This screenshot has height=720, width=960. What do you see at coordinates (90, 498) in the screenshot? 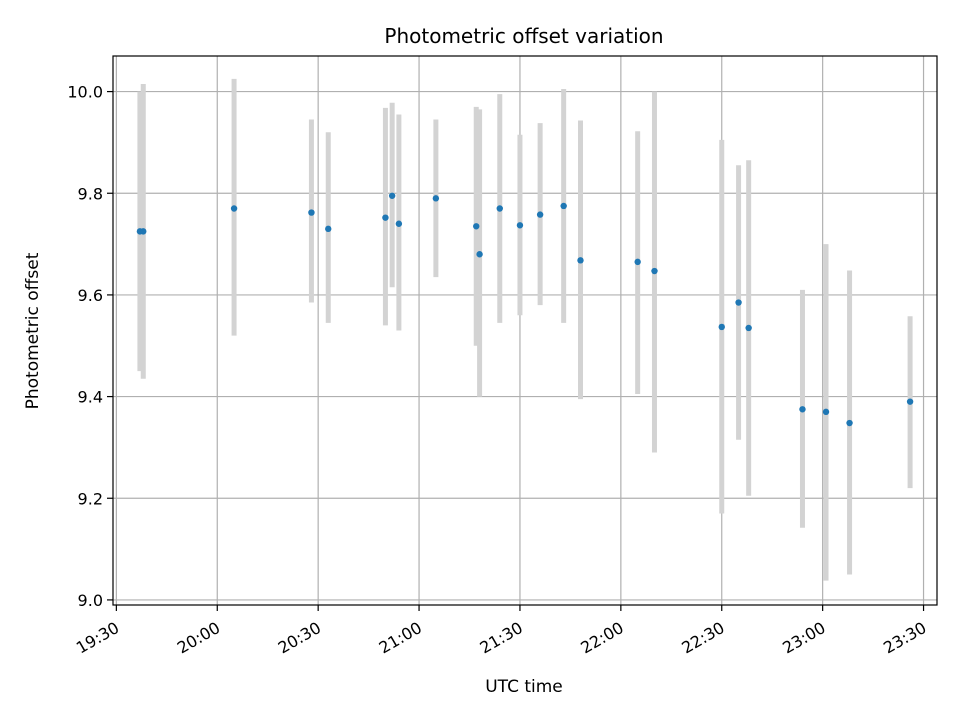
I see `y-tick-label: 9.2` at bounding box center [90, 498].